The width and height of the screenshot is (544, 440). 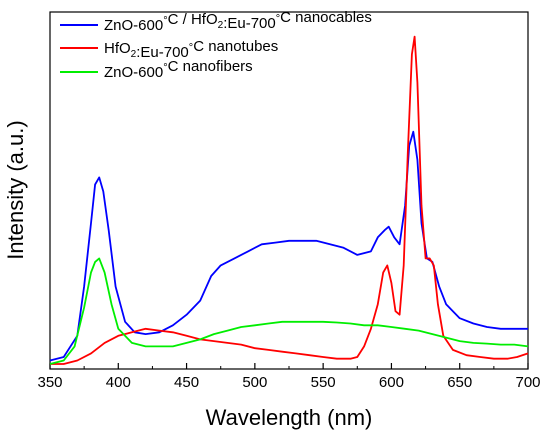 I want to click on y-axis-title: Intensity (a.u.), so click(x=15, y=189).